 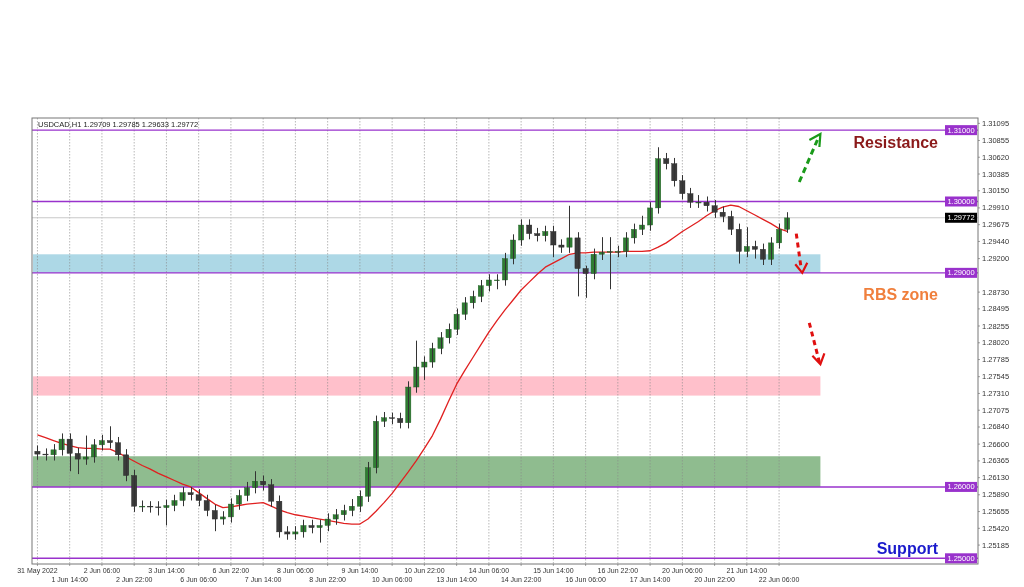 What do you see at coordinates (896, 143) in the screenshot?
I see `text: Resistance` at bounding box center [896, 143].